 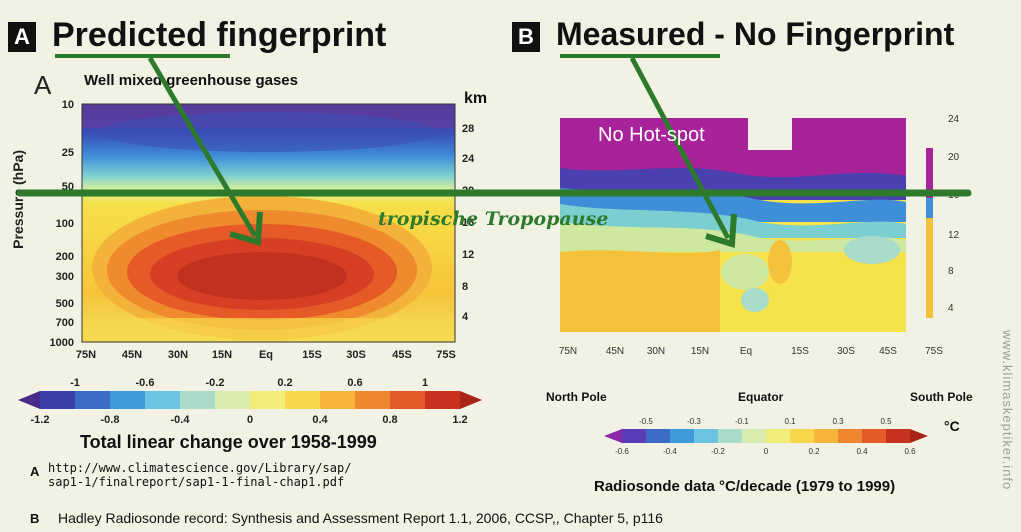 I want to click on panel-a-letter: A, so click(x=43, y=85).